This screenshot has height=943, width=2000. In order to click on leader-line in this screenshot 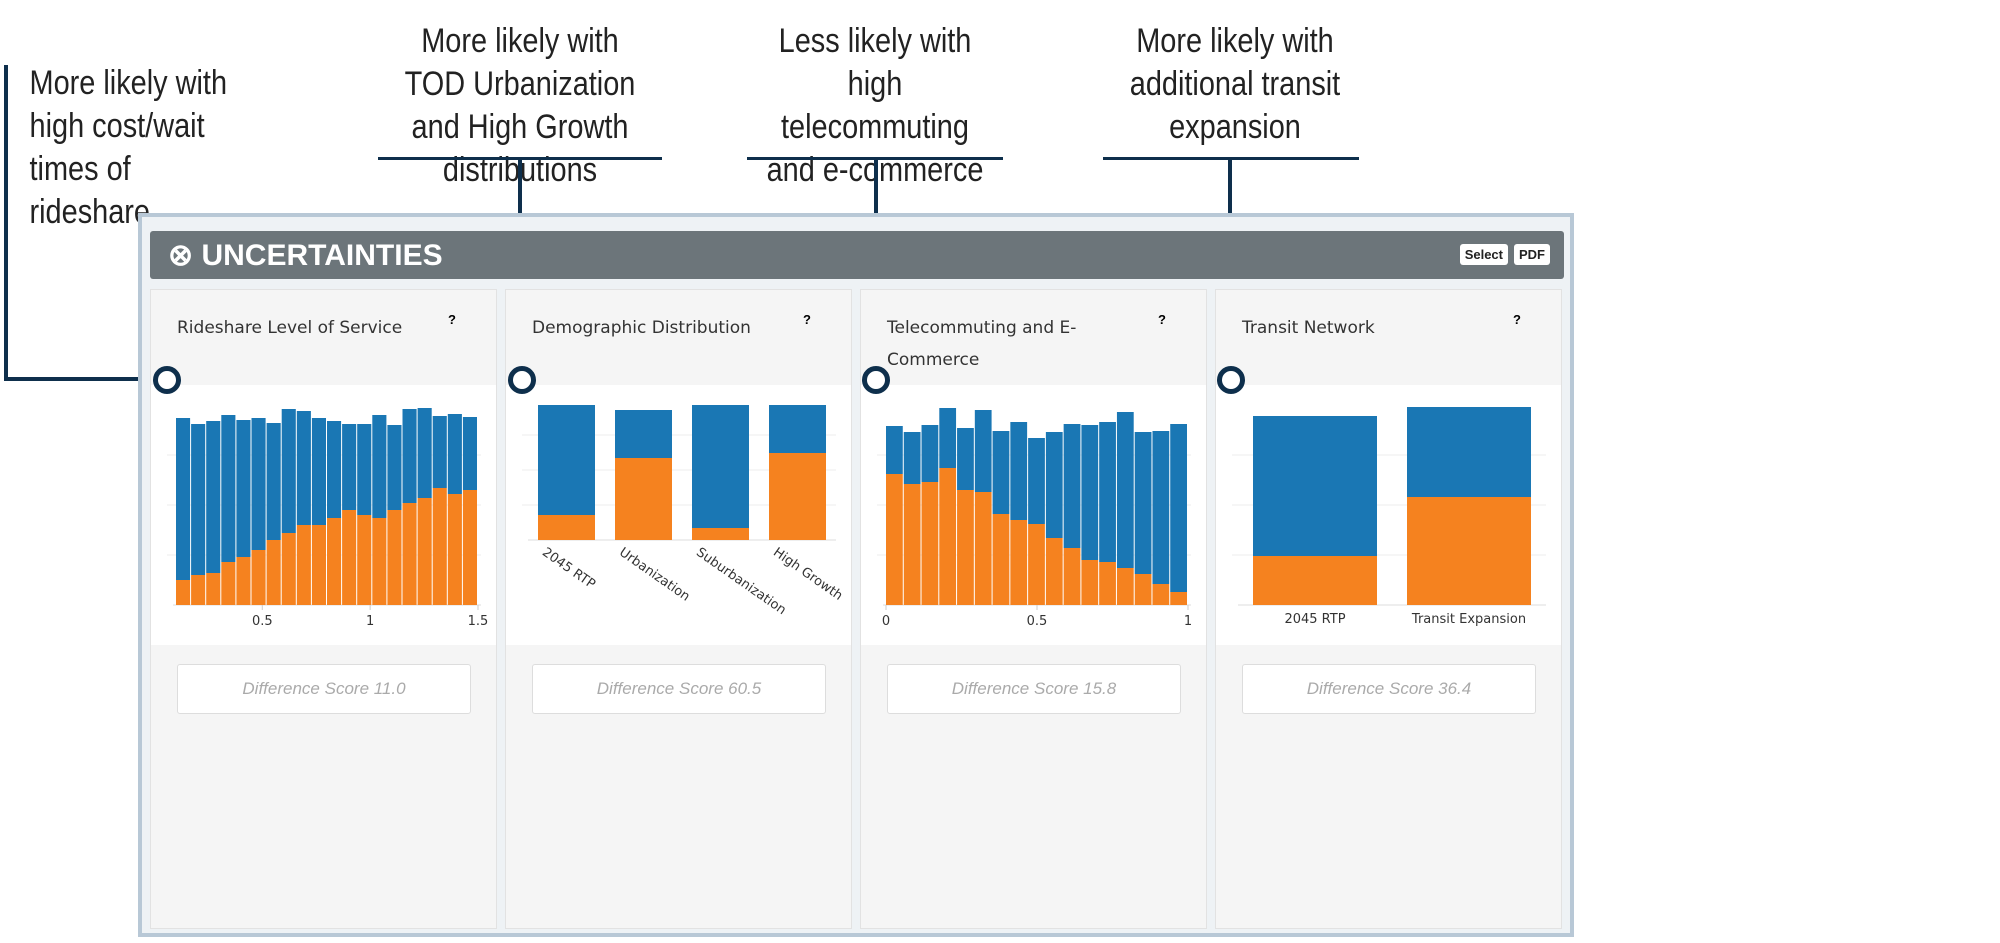, I will do `click(6, 223)`.